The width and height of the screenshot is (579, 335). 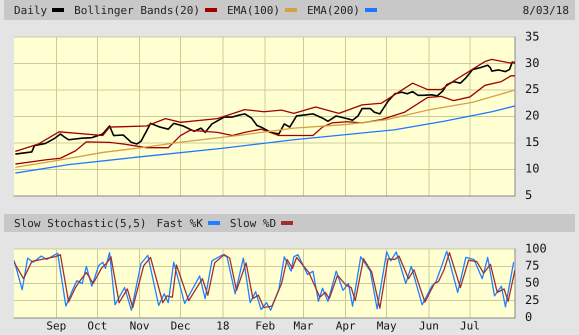 I want to click on x-tick-label: Feb, so click(x=265, y=325).